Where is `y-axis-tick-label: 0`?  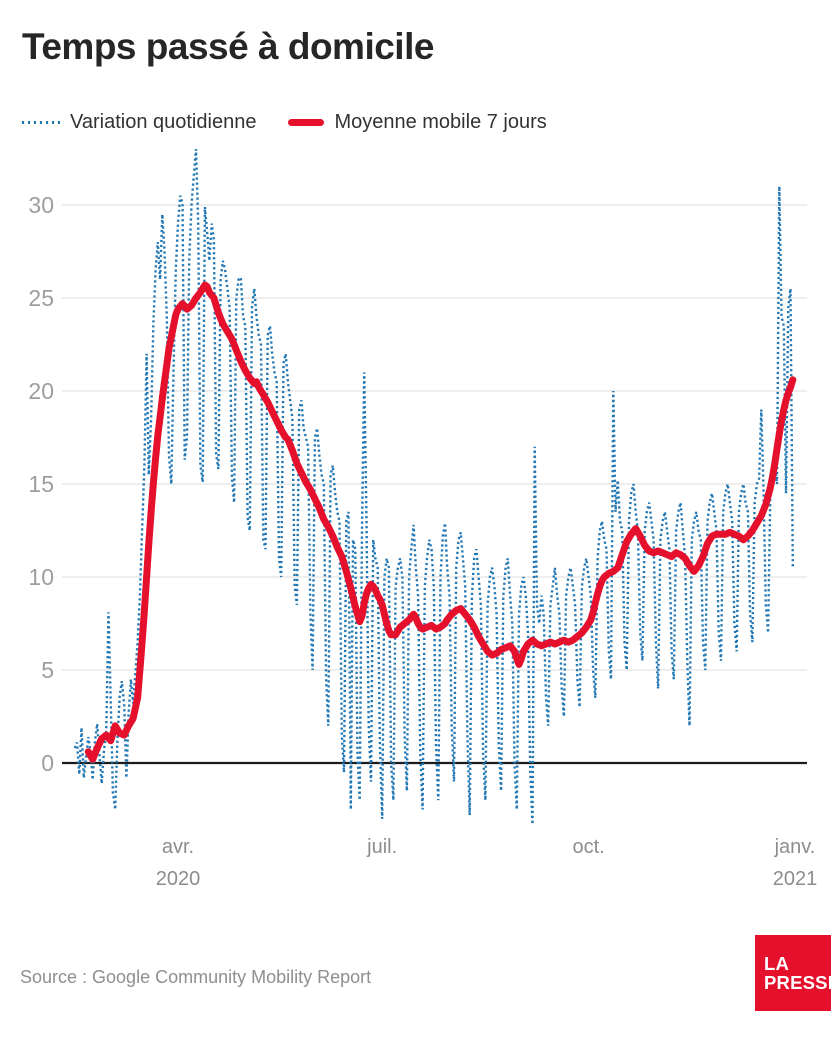
y-axis-tick-label: 0 is located at coordinates (47, 763).